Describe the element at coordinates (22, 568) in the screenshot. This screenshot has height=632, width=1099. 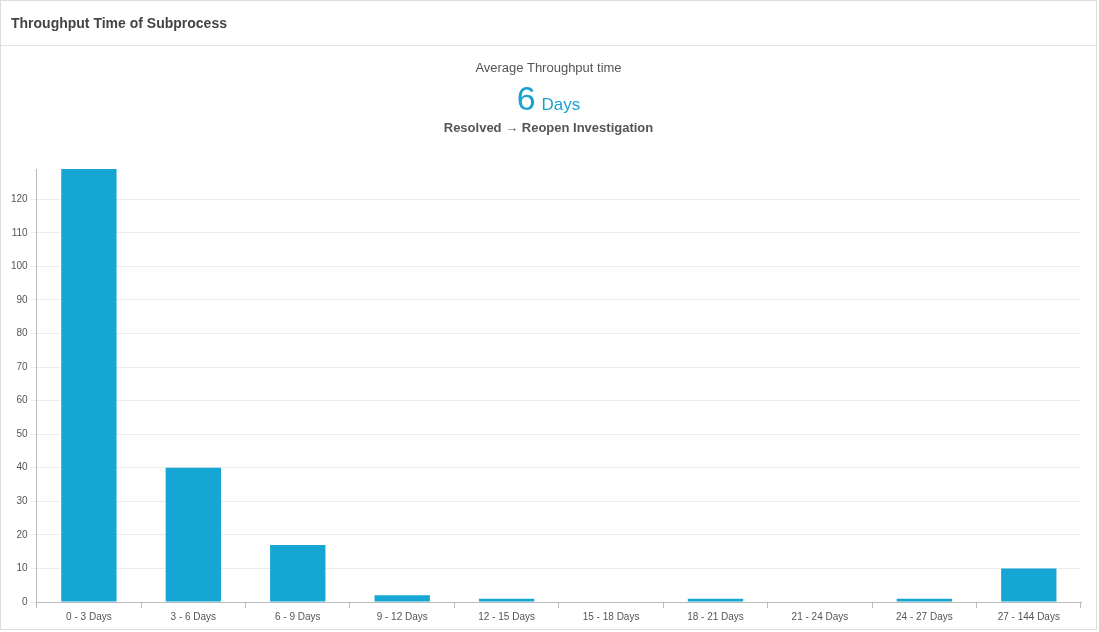
I see `y-tick-label: 10` at that location.